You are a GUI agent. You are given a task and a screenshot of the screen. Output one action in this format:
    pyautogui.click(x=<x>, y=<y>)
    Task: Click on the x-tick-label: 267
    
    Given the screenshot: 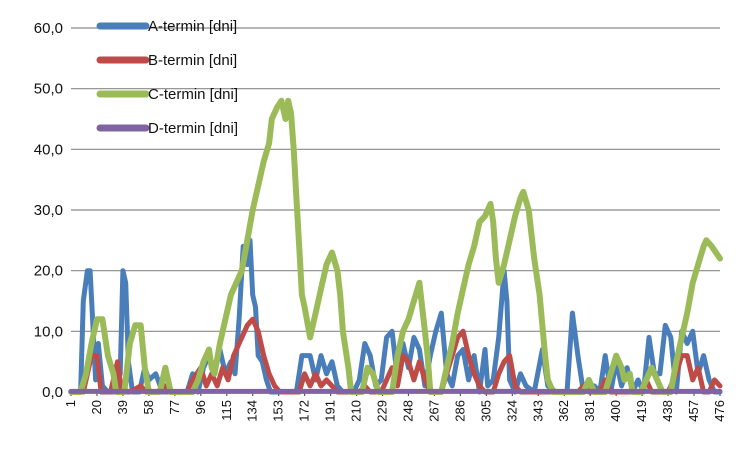 What is the action you would take?
    pyautogui.click(x=433, y=411)
    